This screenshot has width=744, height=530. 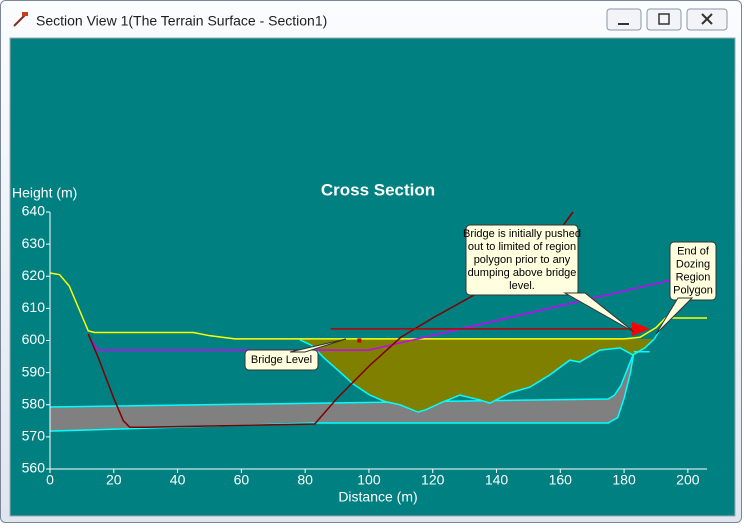 I want to click on cut-fill, so click(x=477, y=375).